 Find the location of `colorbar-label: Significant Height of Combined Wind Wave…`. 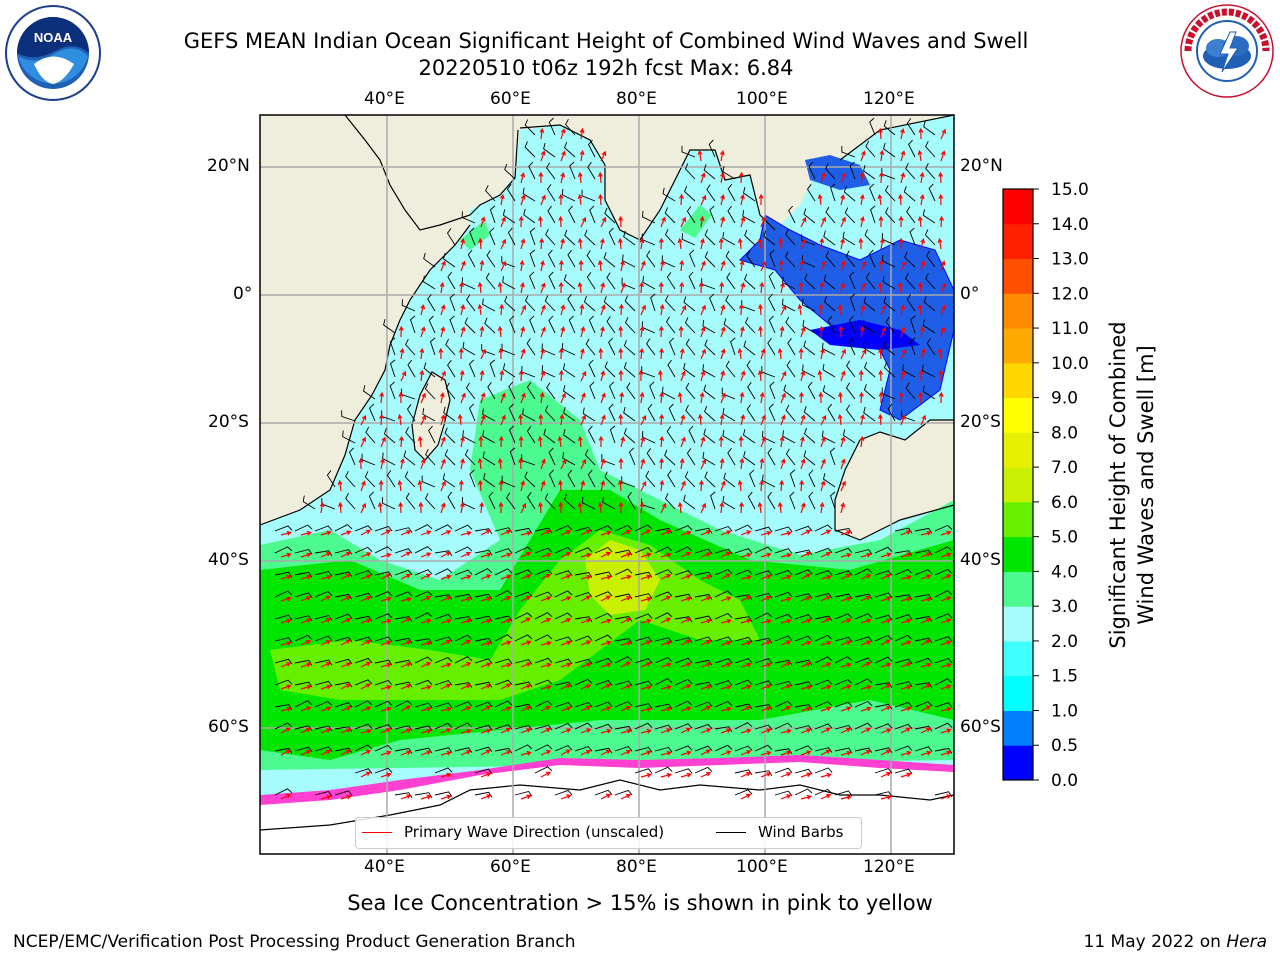

colorbar-label: Significant Height of Combined Wind Wave… is located at coordinates (1132, 484).